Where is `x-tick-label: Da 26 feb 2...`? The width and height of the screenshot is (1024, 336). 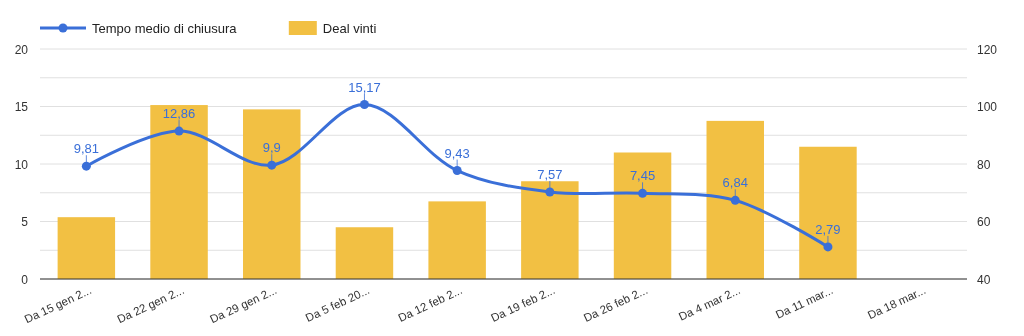 x-tick-label: Da 26 feb 2... is located at coordinates (615, 303).